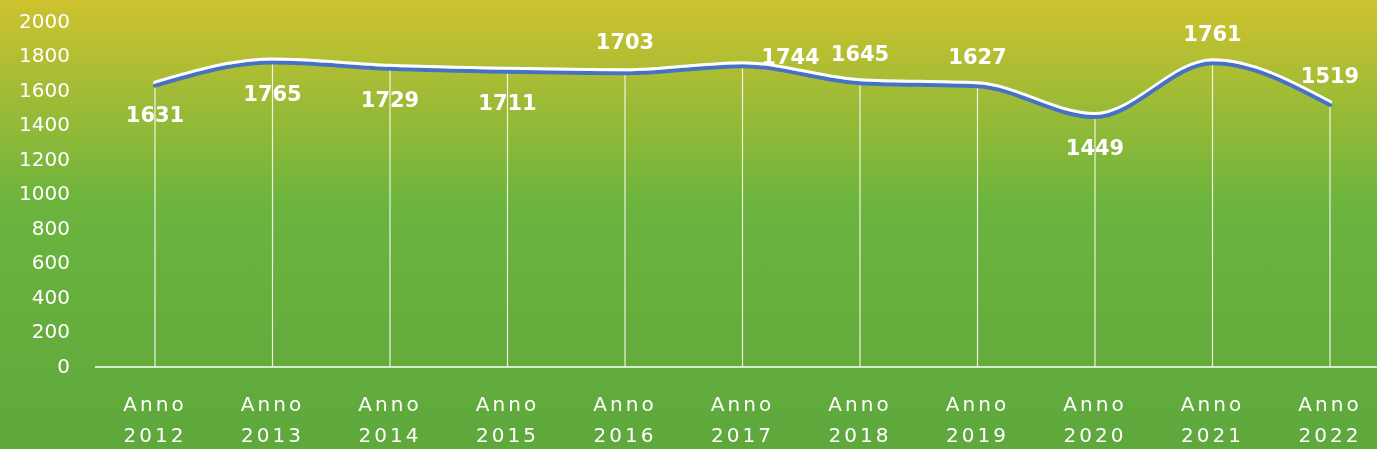 This screenshot has height=449, width=1377. Describe the element at coordinates (625, 42) in the screenshot. I see `data-label: 1703` at that location.